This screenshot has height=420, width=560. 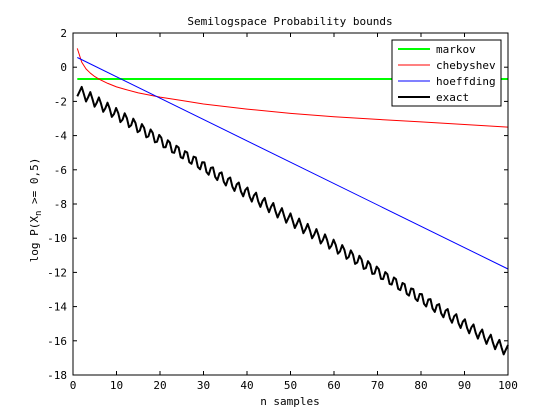 What do you see at coordinates (57, 375) in the screenshot?
I see `y-tick-label: -18` at bounding box center [57, 375].